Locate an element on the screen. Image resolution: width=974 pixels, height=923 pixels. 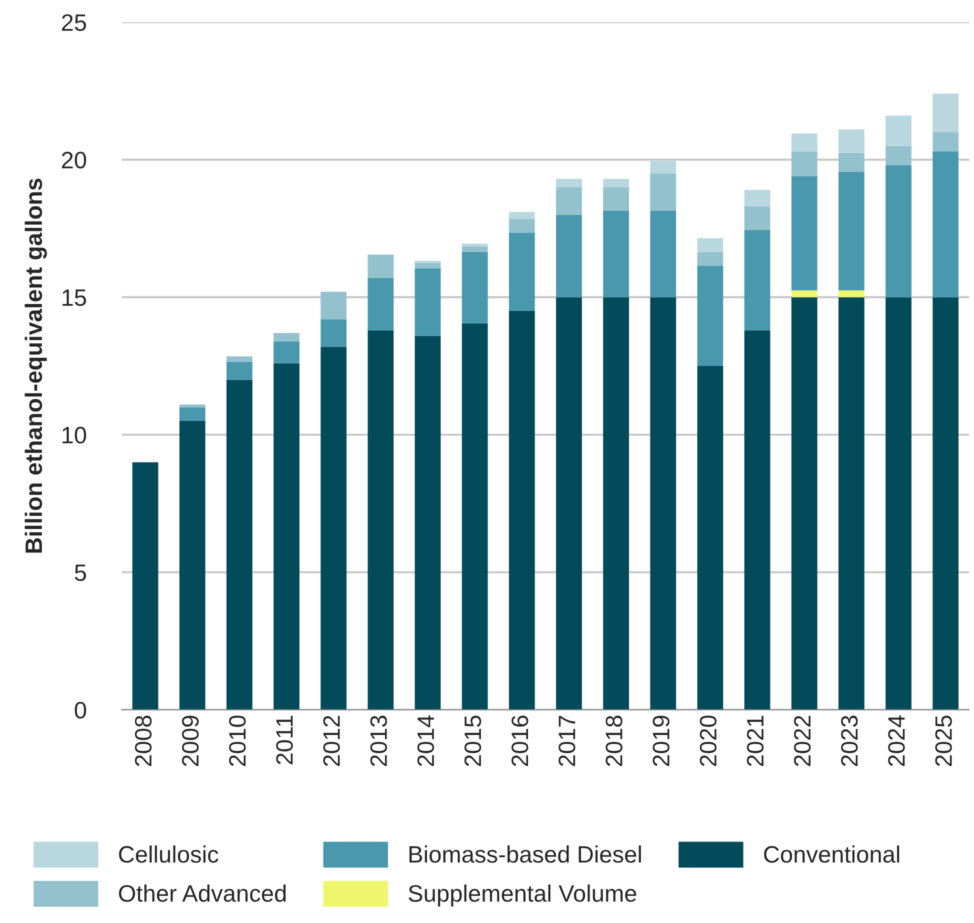
y-tick-label: 25 is located at coordinates (74, 22).